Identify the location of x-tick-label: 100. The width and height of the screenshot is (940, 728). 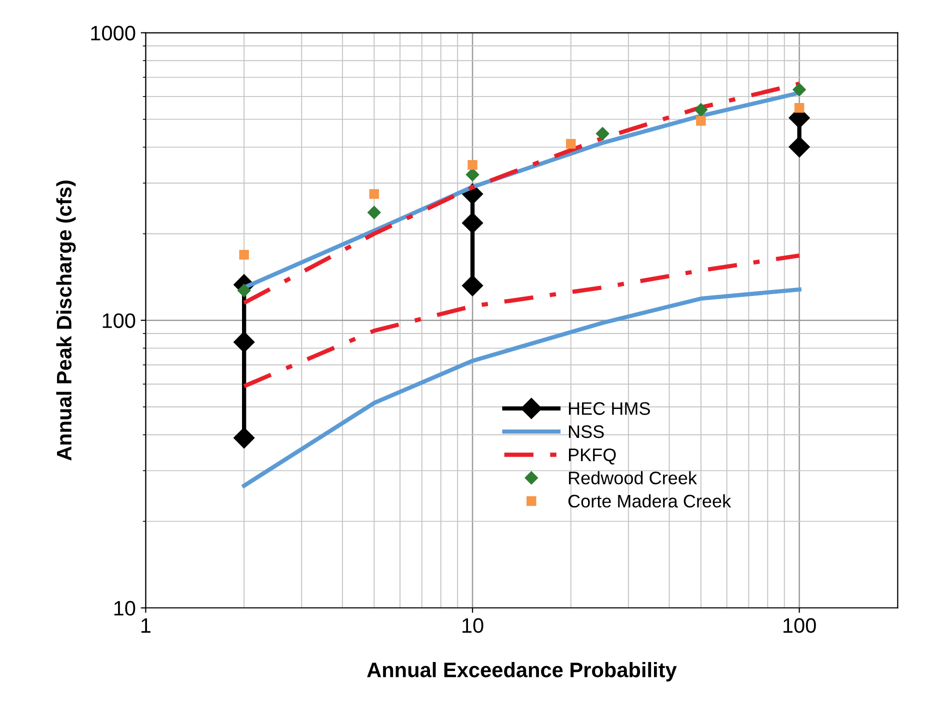
(800, 625).